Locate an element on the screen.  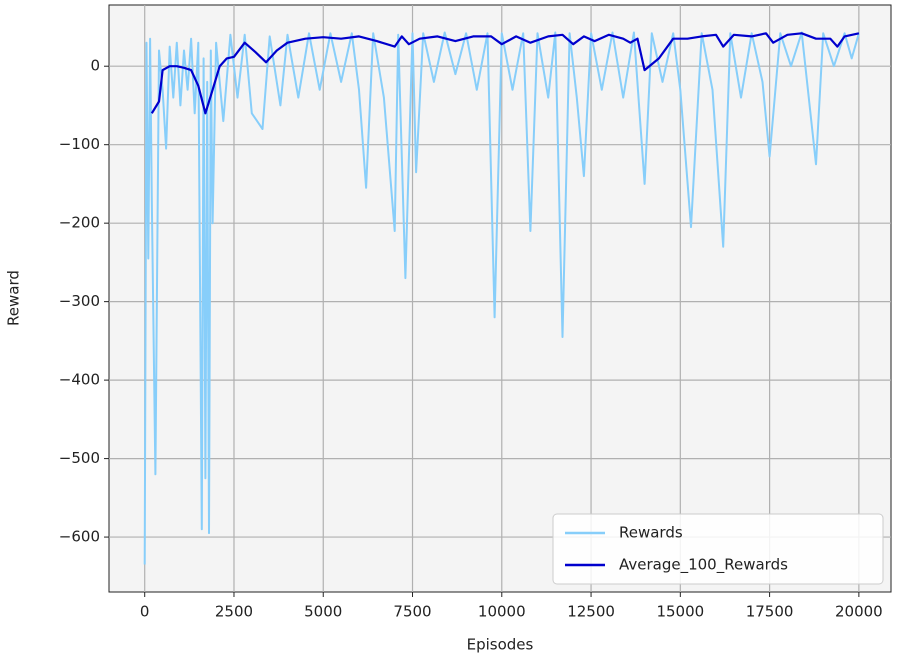
x-tick-label: 0 is located at coordinates (145, 612).